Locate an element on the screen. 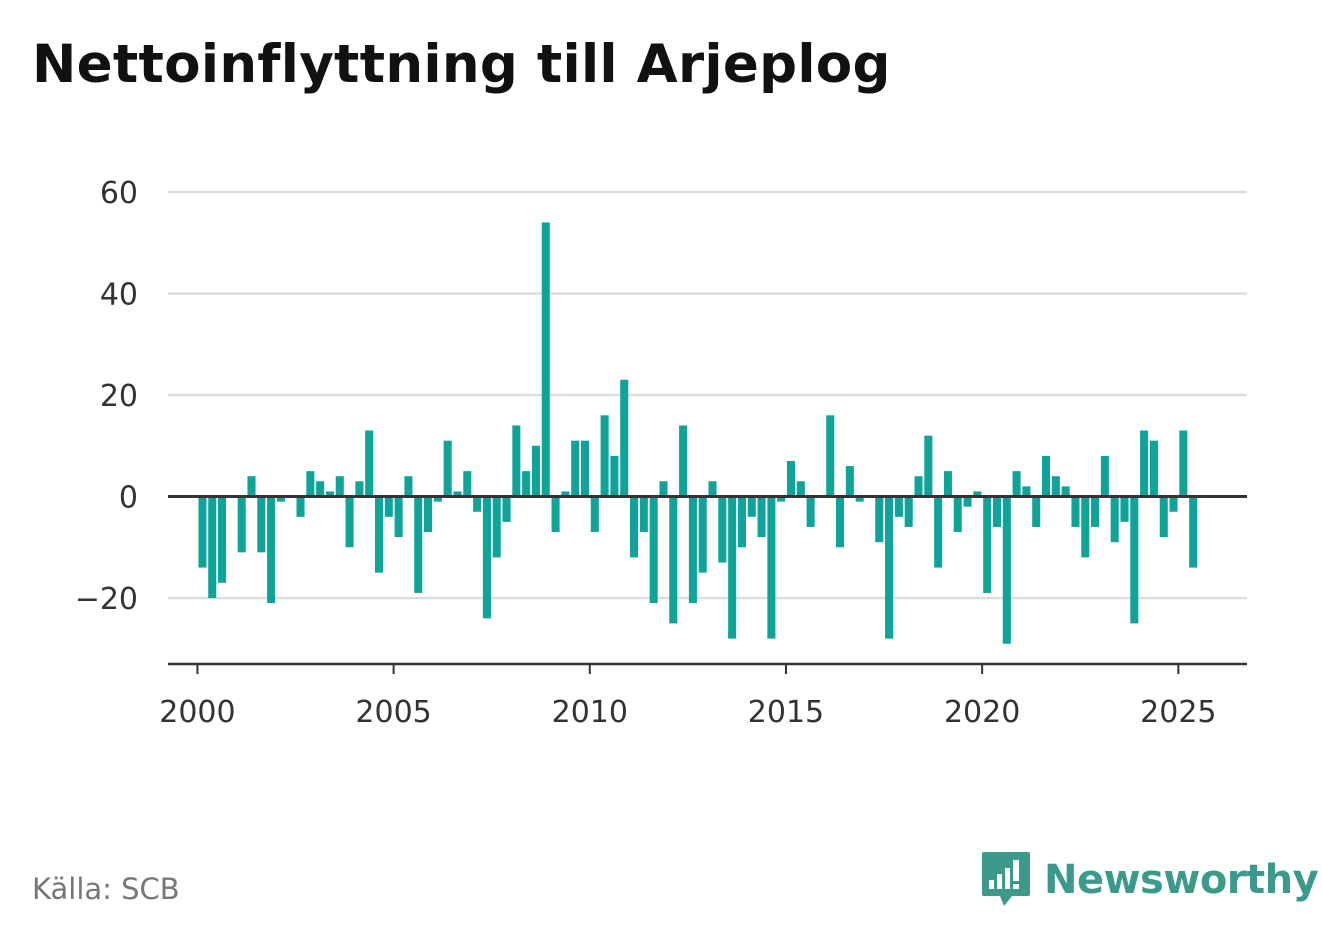 Image resolution: width=1322 pixels, height=939 pixels. brand-name: Newsworthy is located at coordinates (1181, 880).